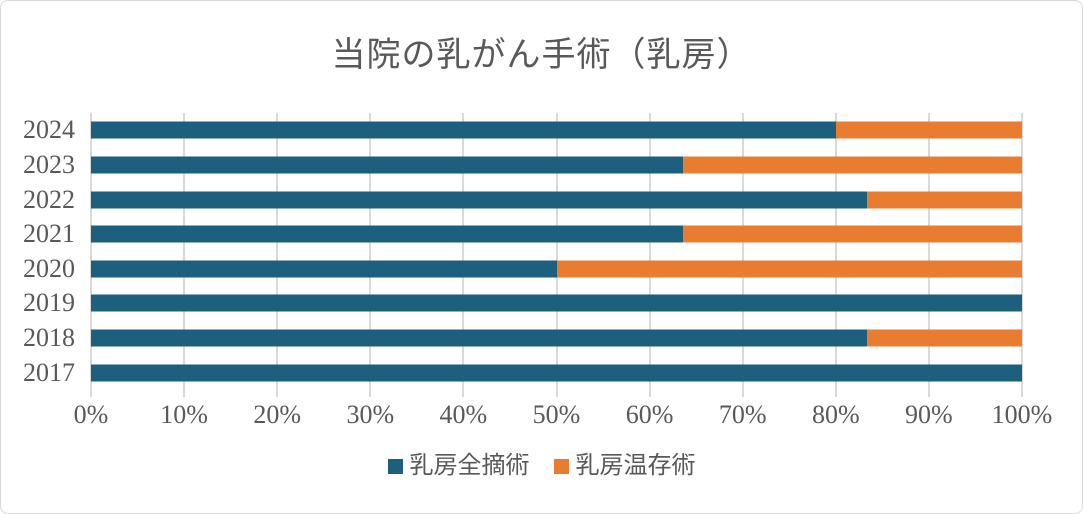 The width and height of the screenshot is (1083, 514). I want to click on bar-row: 2021, so click(522, 234).